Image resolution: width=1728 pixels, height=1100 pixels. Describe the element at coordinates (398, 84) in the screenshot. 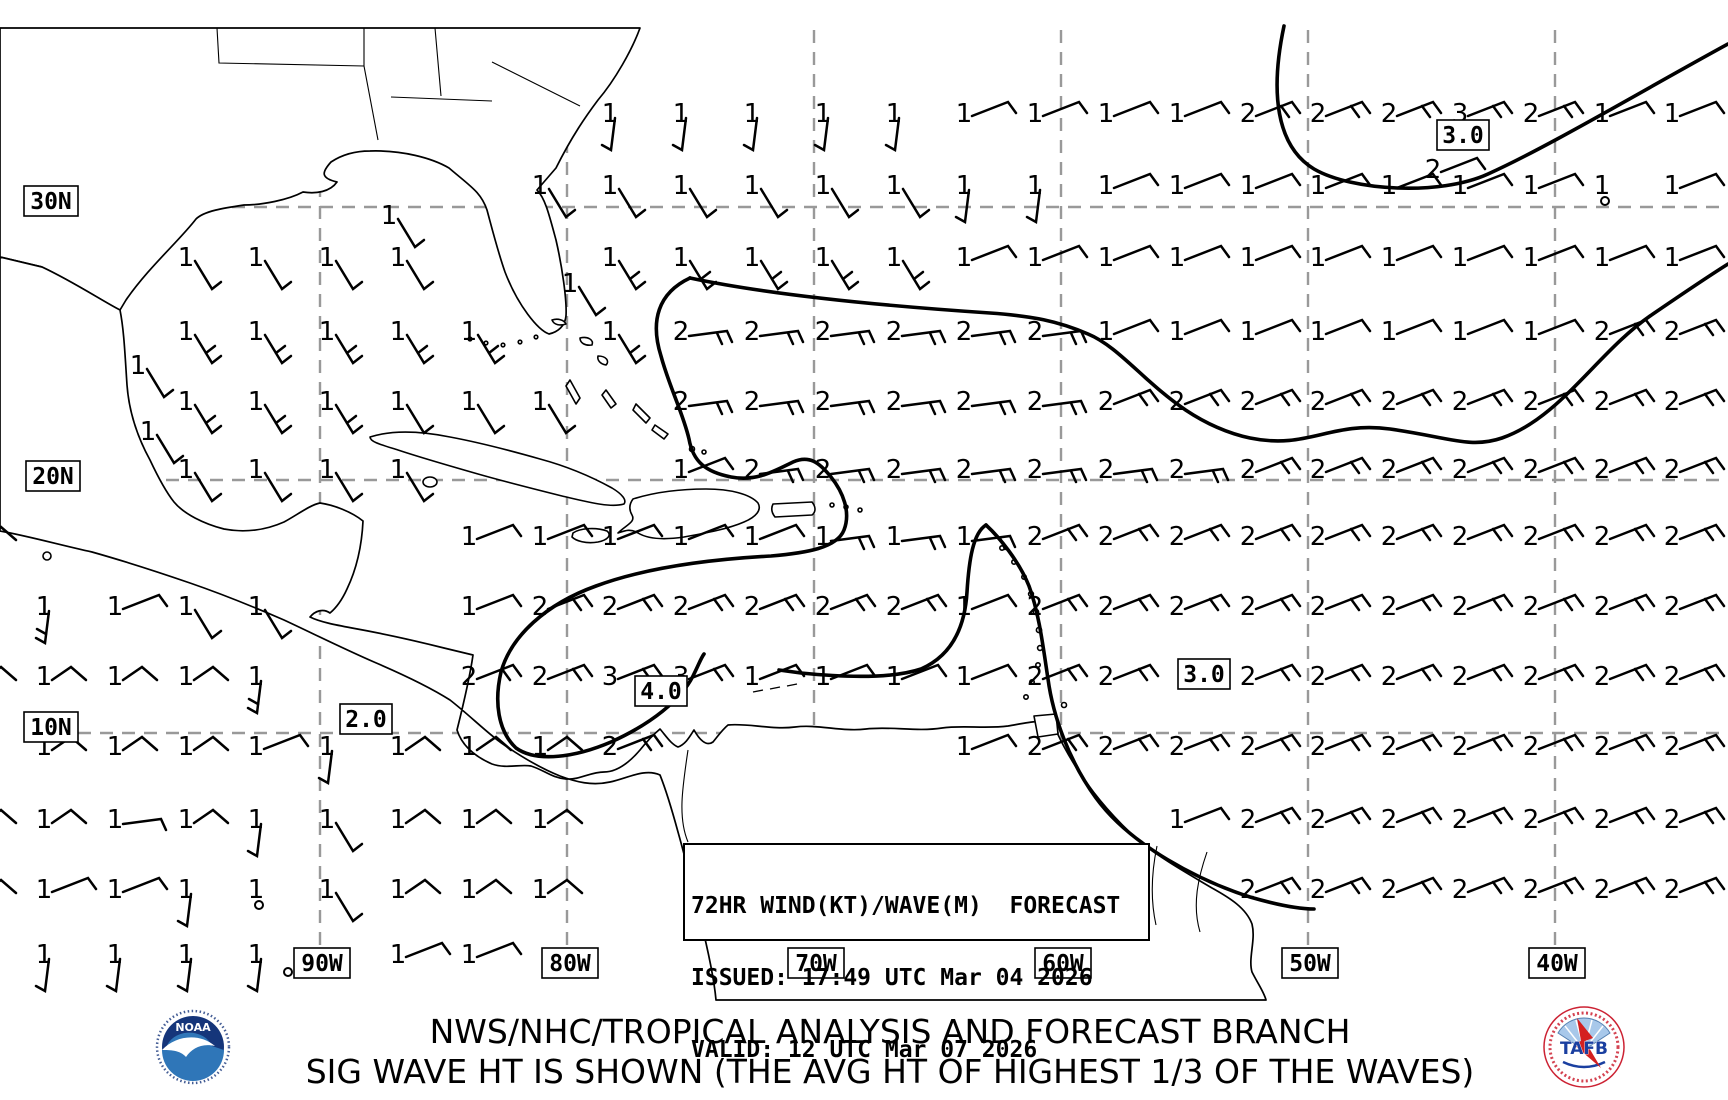

I see `us-state-borders` at that location.